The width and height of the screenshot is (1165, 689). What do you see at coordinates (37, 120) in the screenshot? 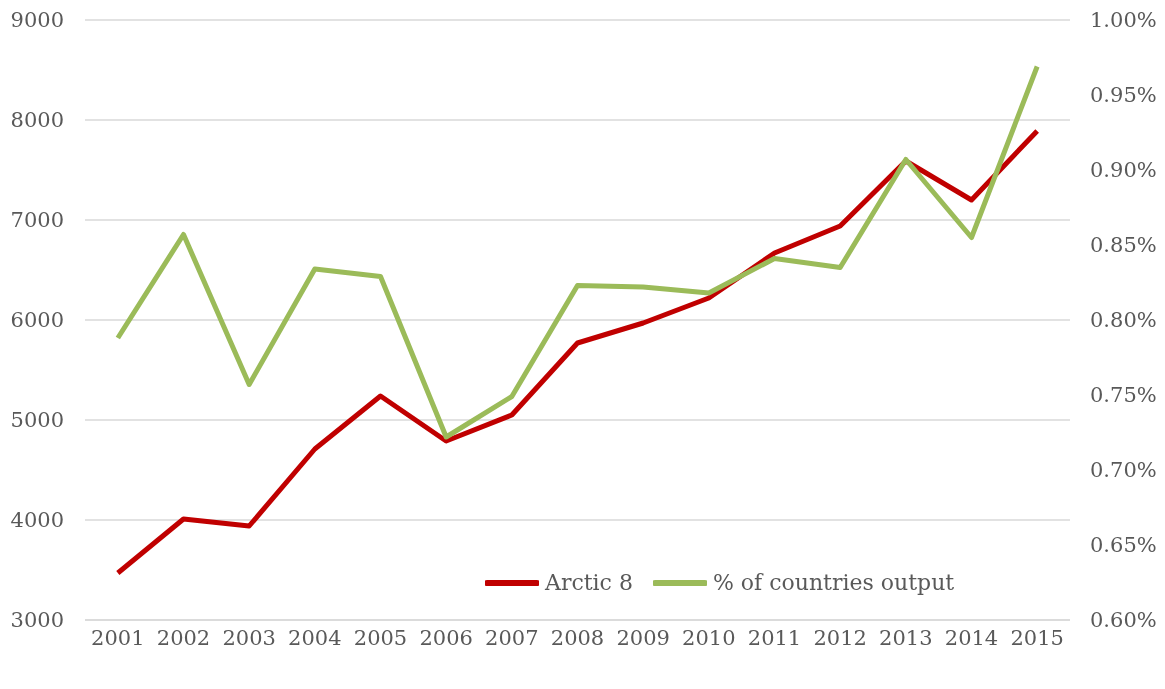
I see `y-tick-label: 8000` at bounding box center [37, 120].